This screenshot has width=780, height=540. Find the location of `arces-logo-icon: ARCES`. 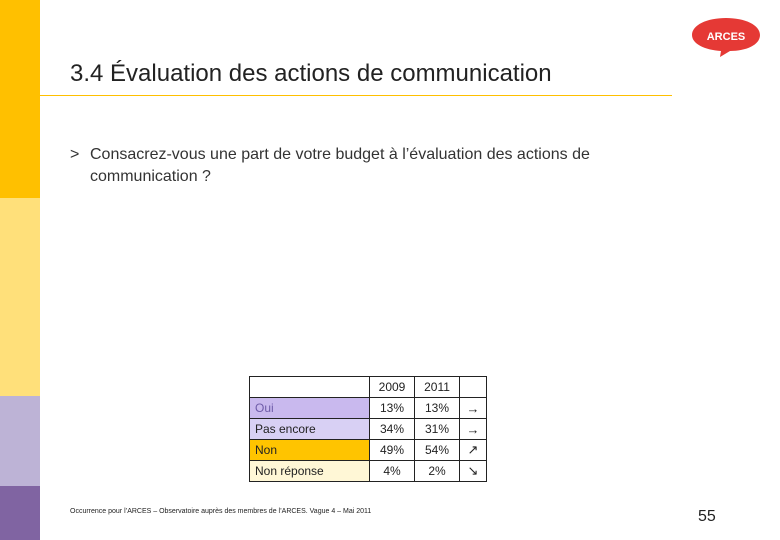

arces-logo-icon: ARCES is located at coordinates (726, 37).